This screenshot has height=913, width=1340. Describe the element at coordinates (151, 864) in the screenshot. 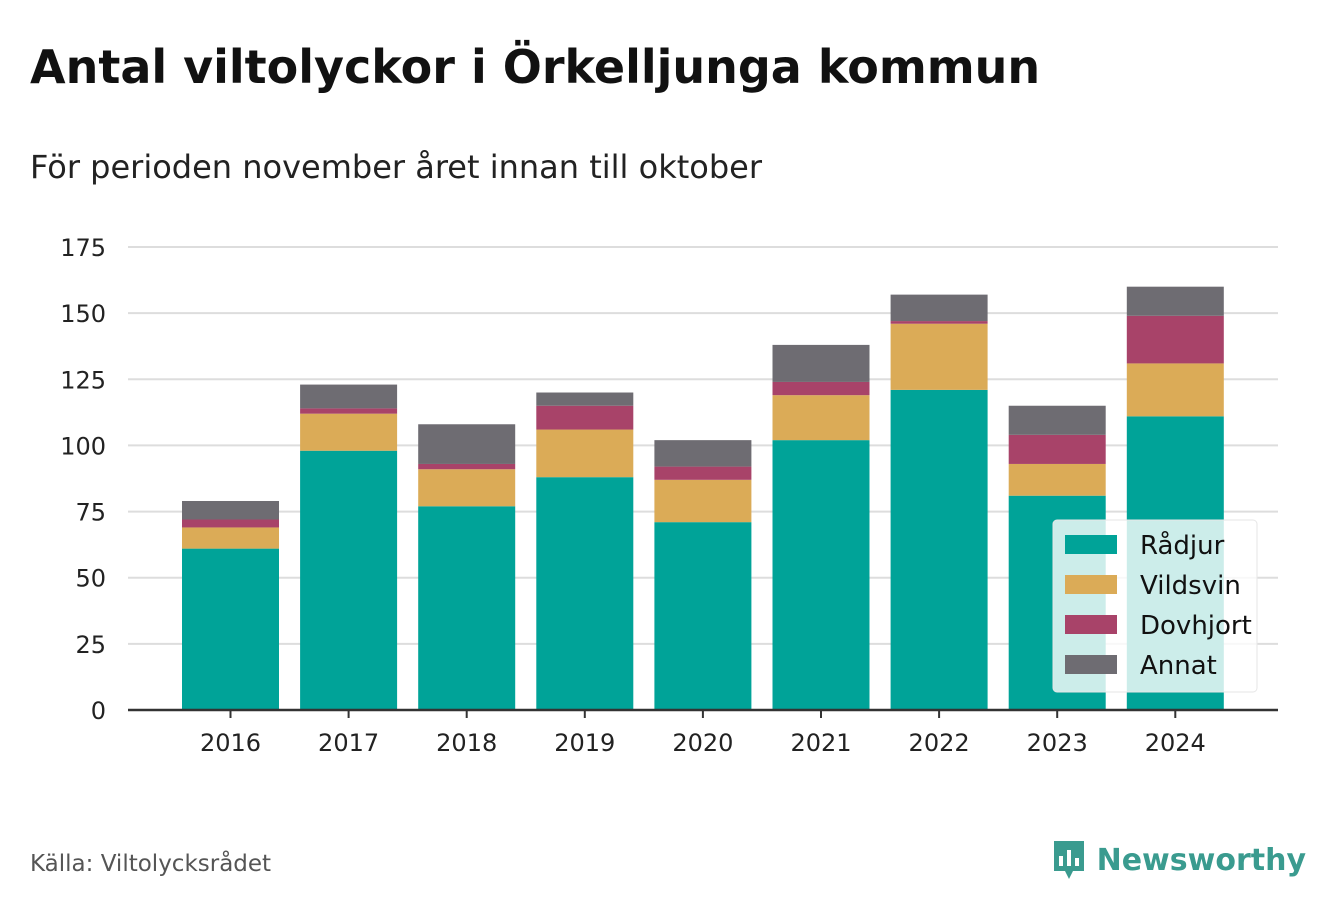

I see `source-note: Källa: Viltolycksrådet` at that location.